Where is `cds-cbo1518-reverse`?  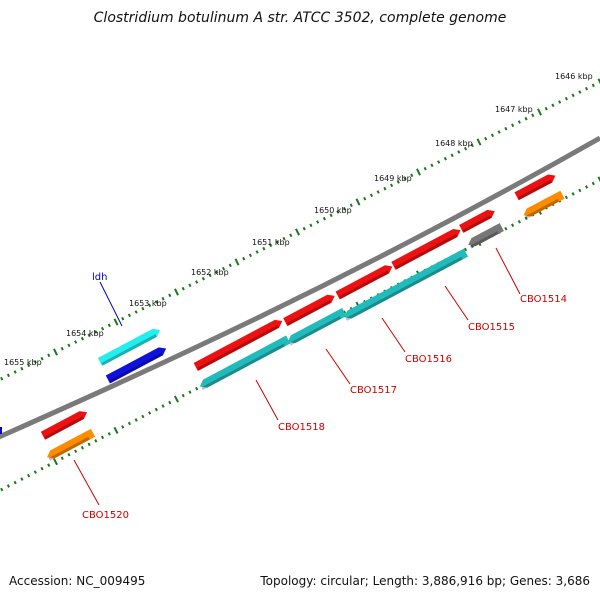
cds-cbo1518-reverse is located at coordinates (245, 362).